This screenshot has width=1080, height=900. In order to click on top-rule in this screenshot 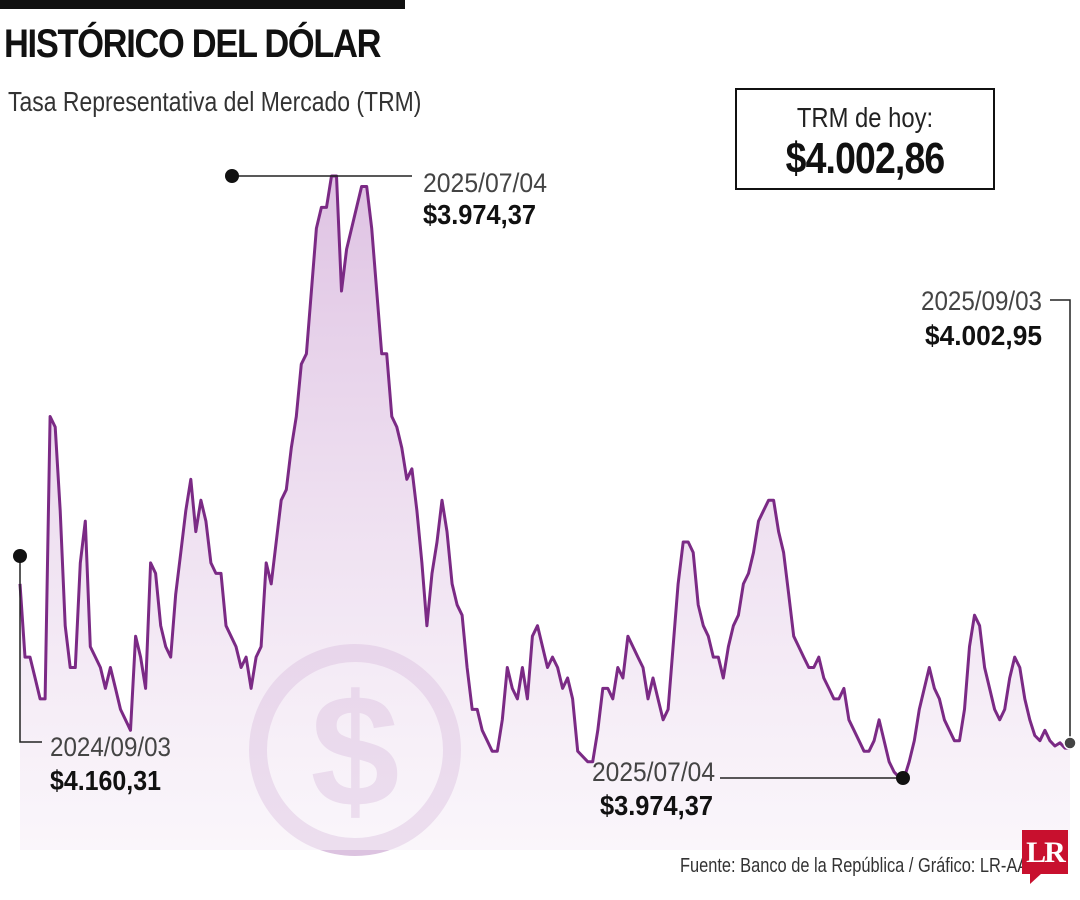, I will do `click(202, 4)`.